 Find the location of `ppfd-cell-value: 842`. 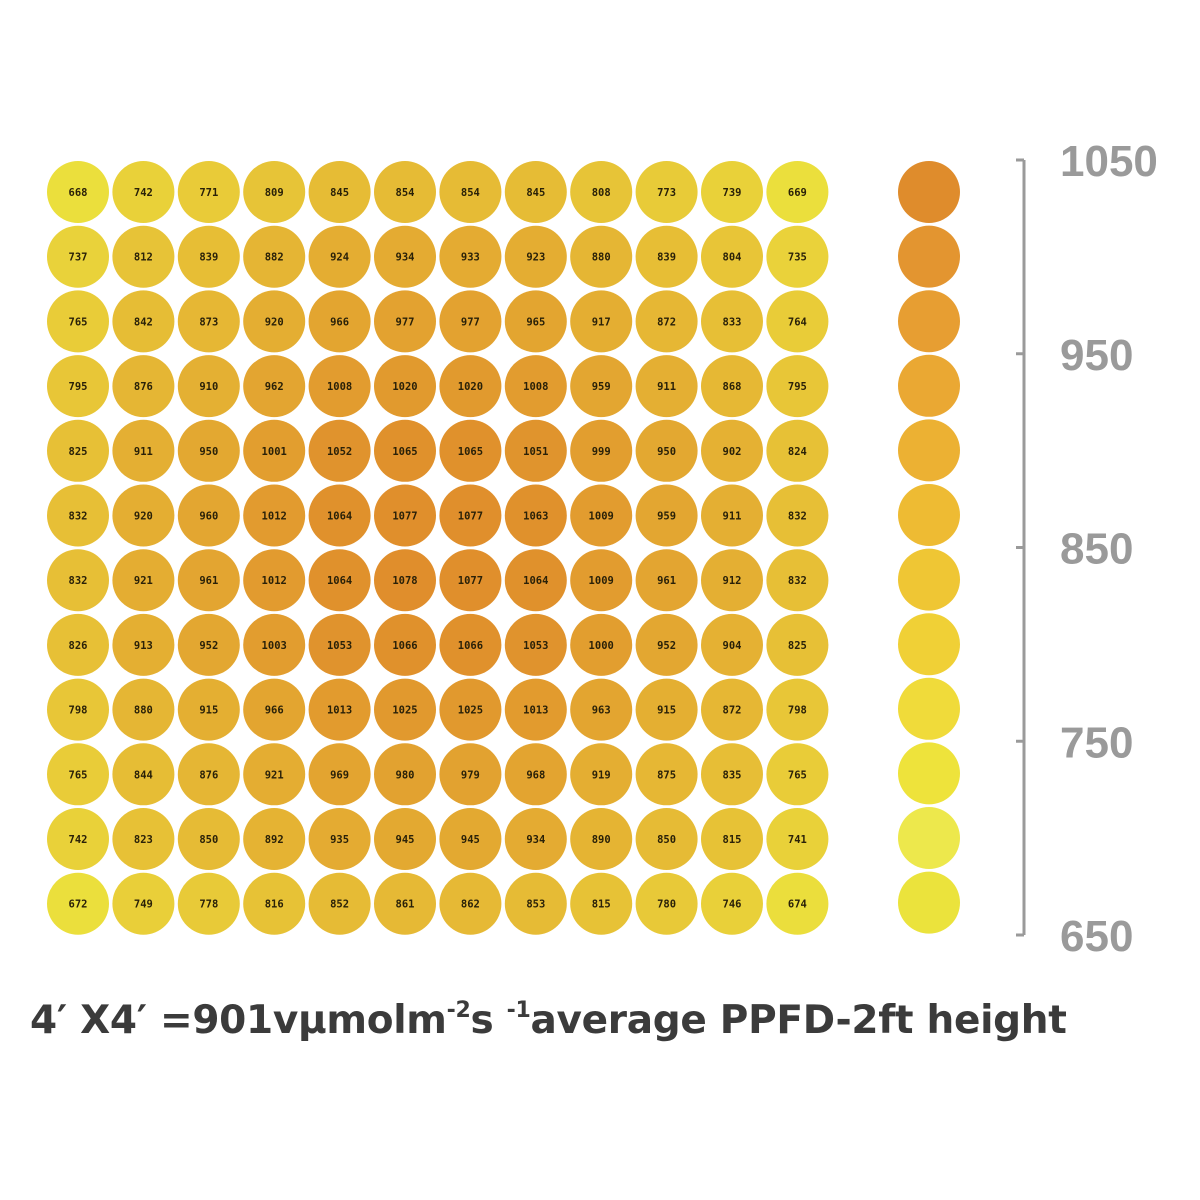

ppfd-cell-value: 842 is located at coordinates (143, 322).